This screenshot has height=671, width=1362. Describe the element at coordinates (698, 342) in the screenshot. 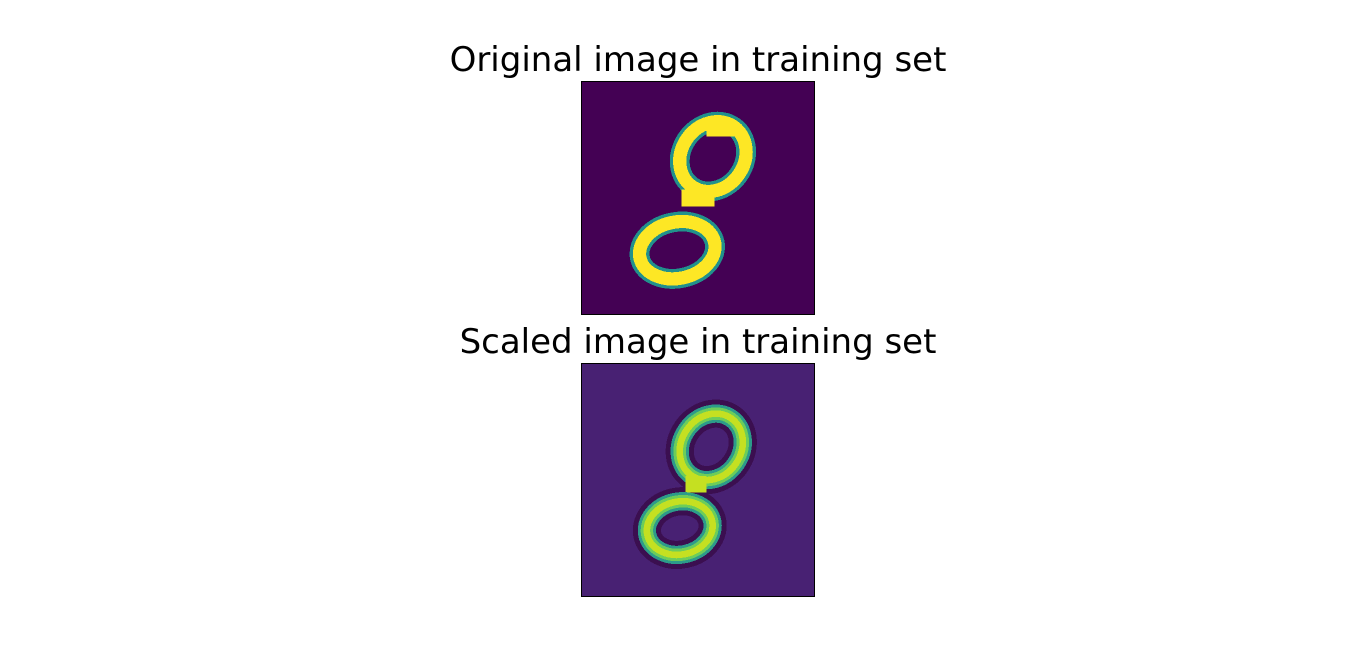

I see `scaled-image-title: Scaled image in training set` at that location.